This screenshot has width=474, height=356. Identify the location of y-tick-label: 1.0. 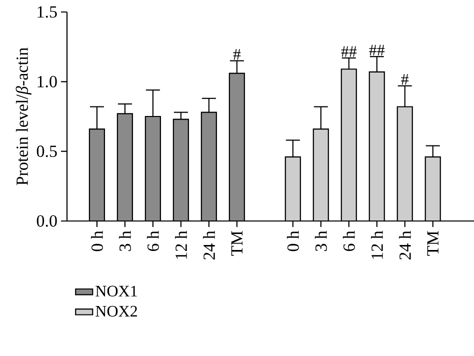
(47, 82).